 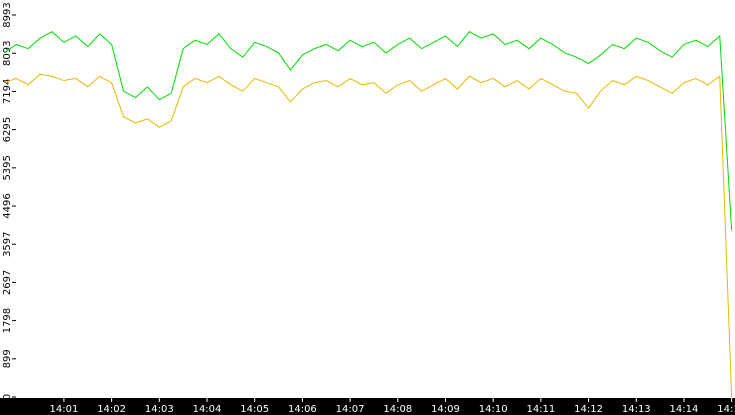 I want to click on x-tick-label: 14:12, so click(x=588, y=409).